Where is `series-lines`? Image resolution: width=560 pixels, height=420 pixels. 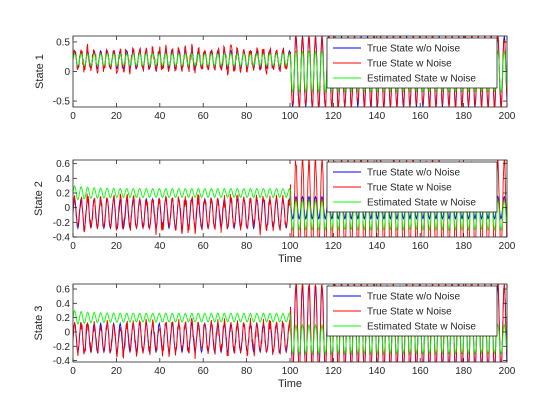
series-lines is located at coordinates (290, 323).